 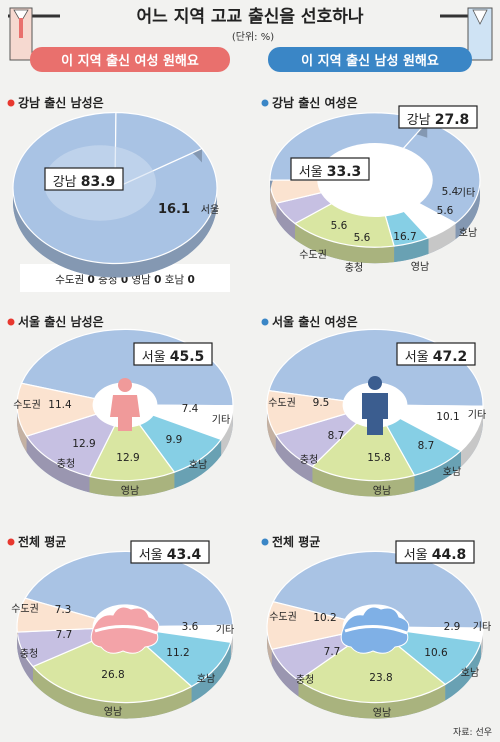 I want to click on left-banner-label: 이 지역 출신 여성 원해요, so click(x=130, y=61).